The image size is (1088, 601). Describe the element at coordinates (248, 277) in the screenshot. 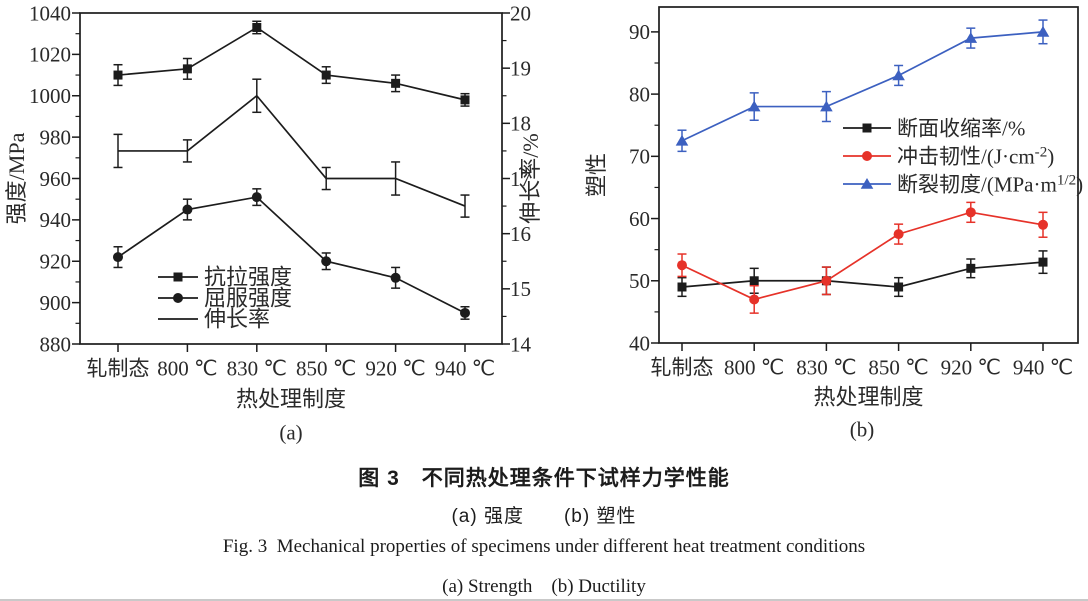

I see `legend-label-tensile-strength: 抗拉强度` at that location.